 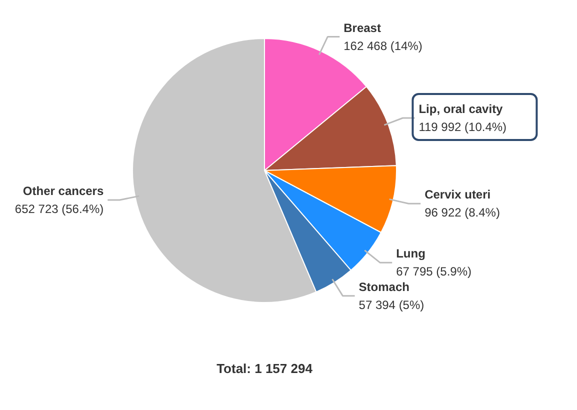 I want to click on data-label: 67 795 (5.9%), so click(x=434, y=271).